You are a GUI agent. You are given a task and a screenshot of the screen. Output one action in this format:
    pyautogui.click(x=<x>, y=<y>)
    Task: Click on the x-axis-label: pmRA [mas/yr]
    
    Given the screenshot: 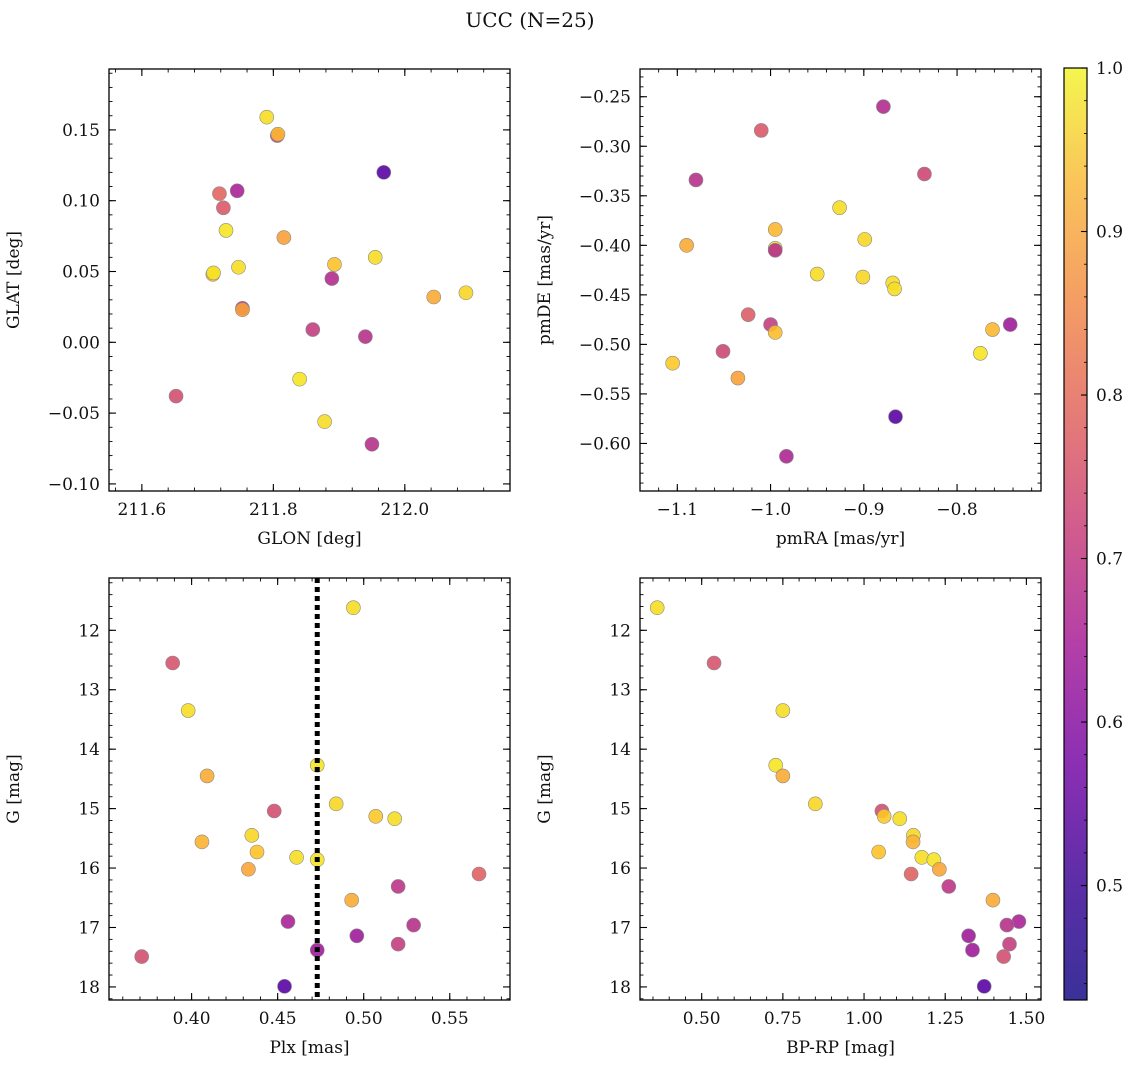 What is the action you would take?
    pyautogui.click(x=840, y=539)
    